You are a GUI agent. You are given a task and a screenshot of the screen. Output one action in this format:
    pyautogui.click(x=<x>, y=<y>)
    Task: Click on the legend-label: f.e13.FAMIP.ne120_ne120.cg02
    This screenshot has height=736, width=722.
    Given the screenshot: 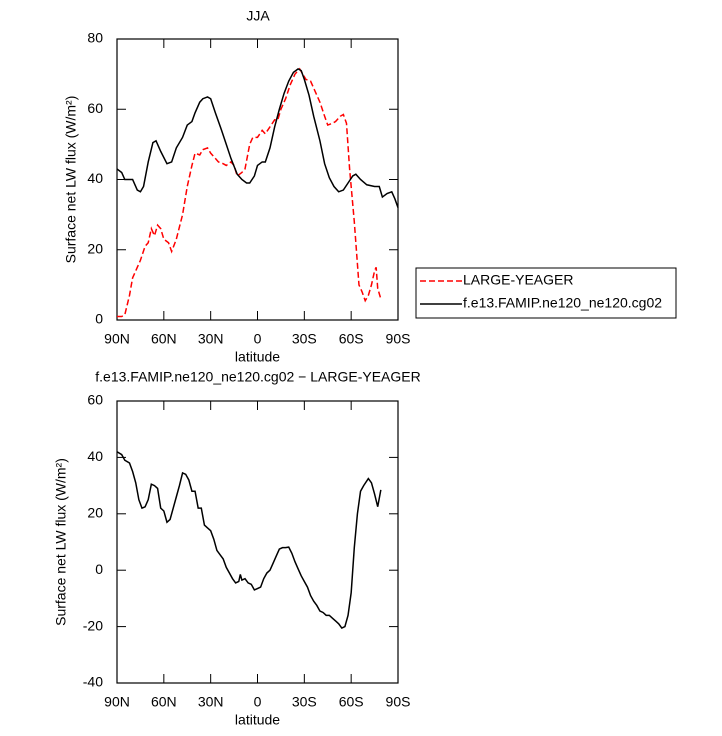 What is the action you would take?
    pyautogui.click(x=562, y=303)
    